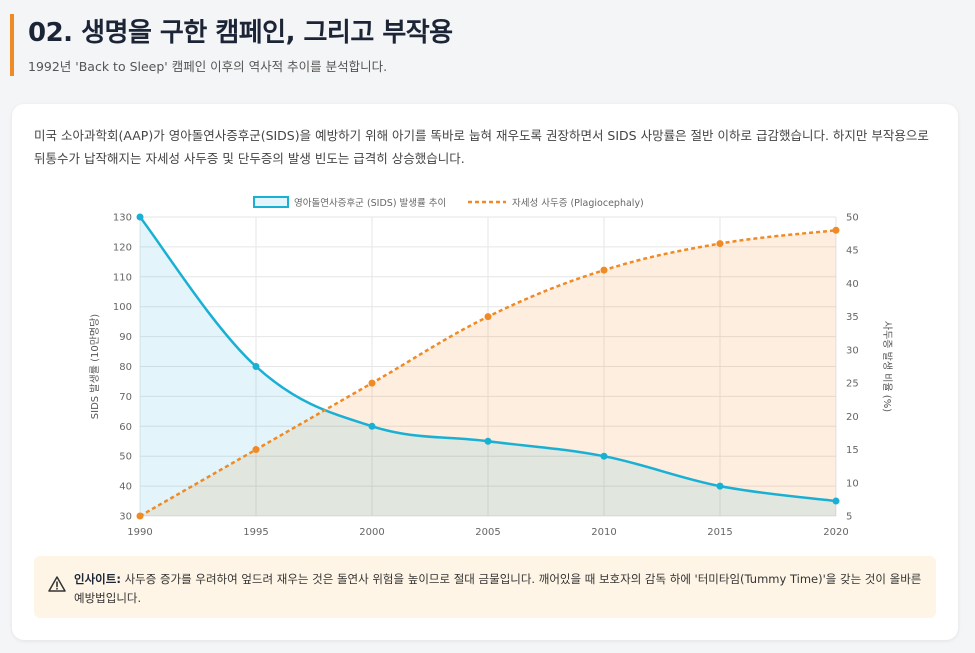  What do you see at coordinates (97, 579) in the screenshot?
I see `insight-label: 인사이트:` at bounding box center [97, 579].